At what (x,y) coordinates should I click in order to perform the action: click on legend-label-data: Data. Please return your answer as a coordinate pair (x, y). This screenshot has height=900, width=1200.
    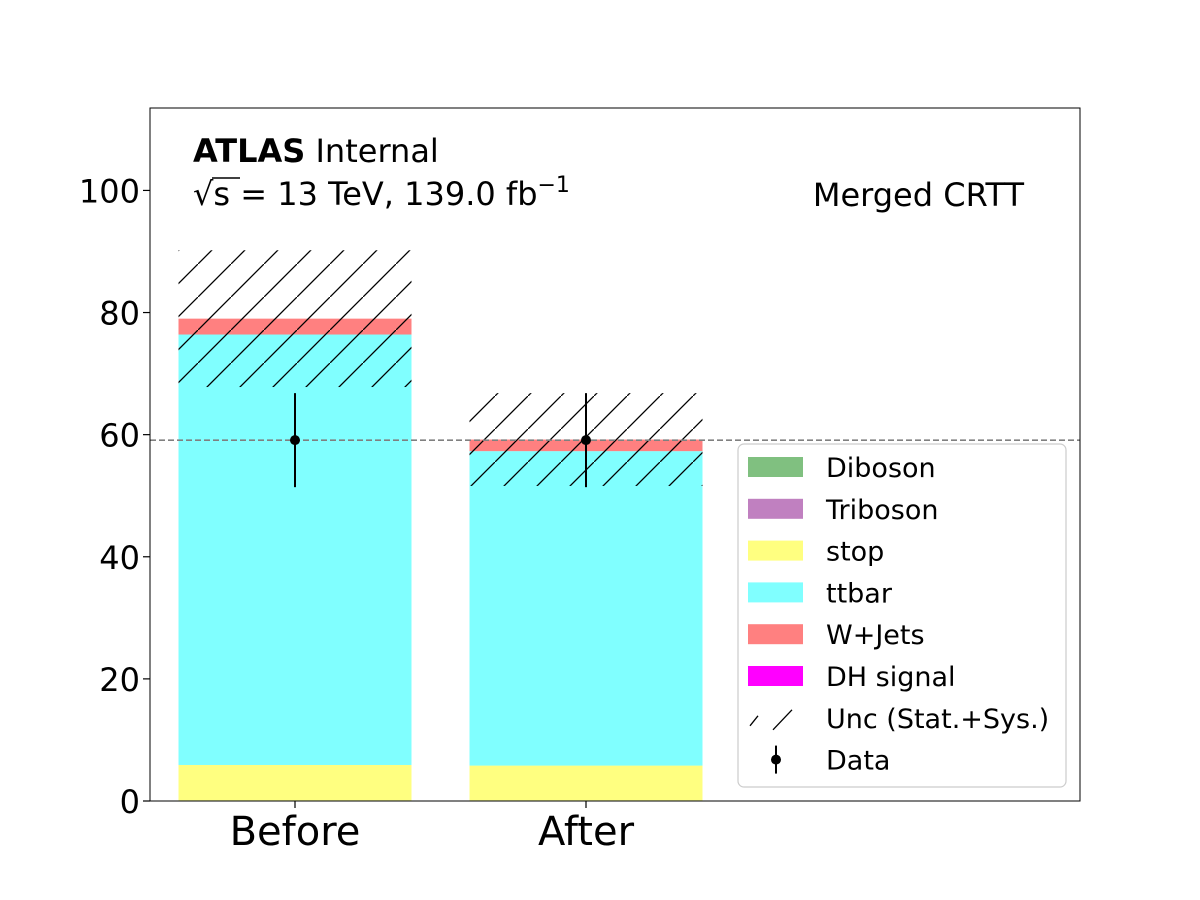
    Looking at the image, I should click on (858, 761).